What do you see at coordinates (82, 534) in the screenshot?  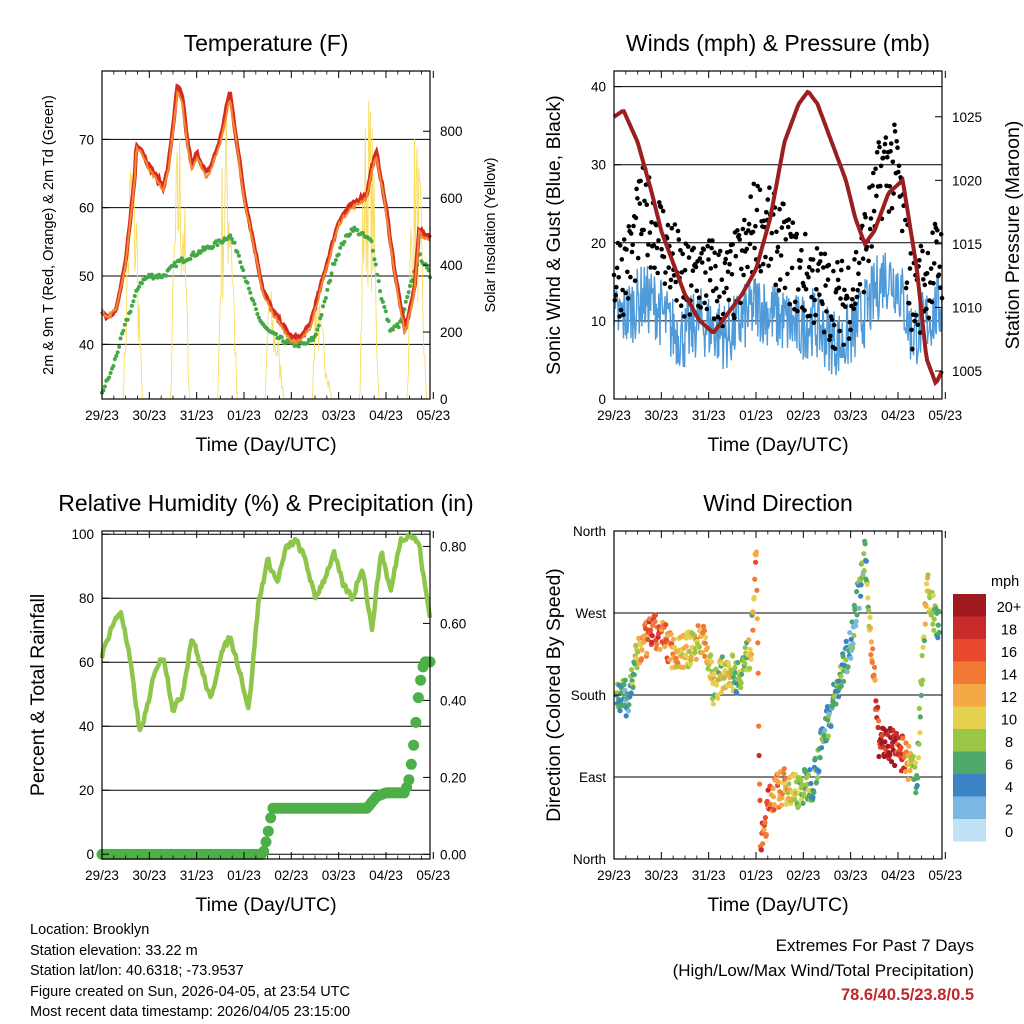 I see `panel3-ytick-label: 100` at bounding box center [82, 534].